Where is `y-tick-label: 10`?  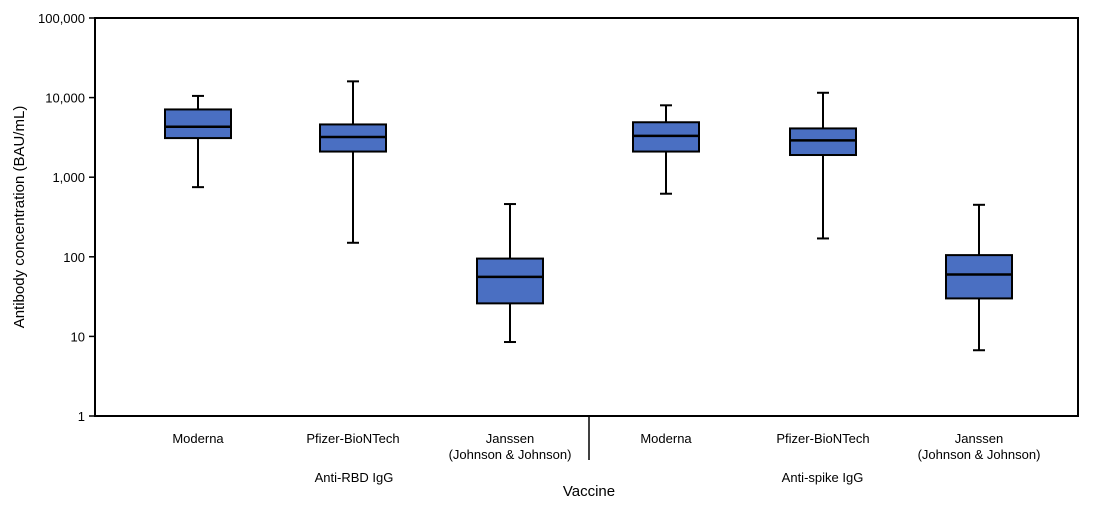
y-tick-label: 10 is located at coordinates (78, 336).